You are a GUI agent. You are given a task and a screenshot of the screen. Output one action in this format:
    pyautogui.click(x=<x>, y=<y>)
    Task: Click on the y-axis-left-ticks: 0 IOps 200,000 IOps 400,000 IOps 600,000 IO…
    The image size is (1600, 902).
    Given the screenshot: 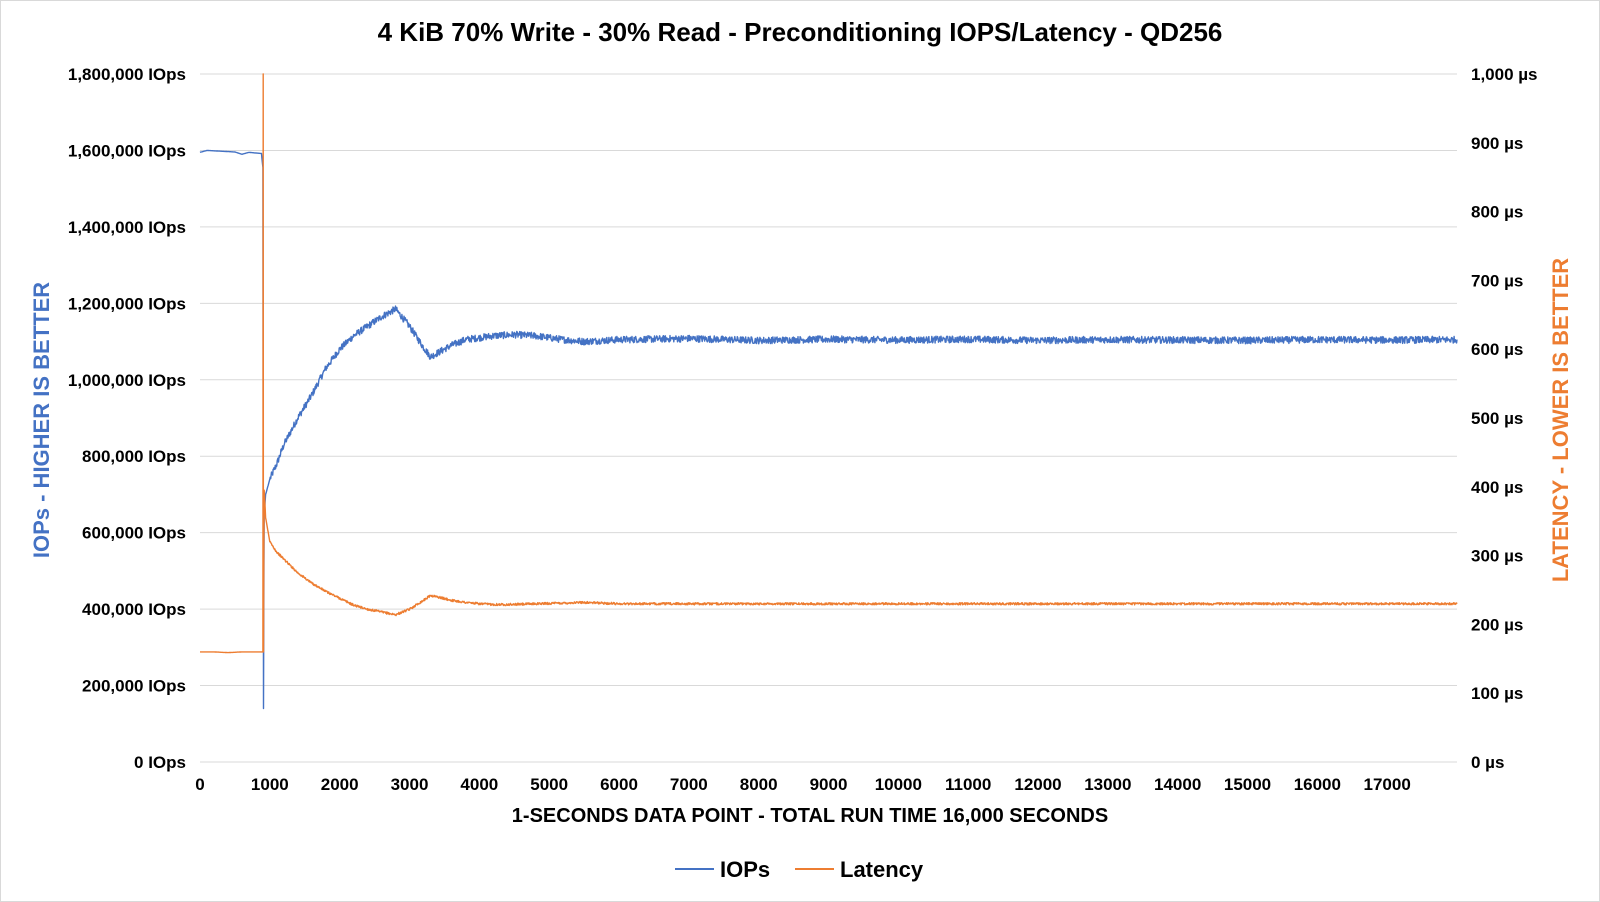 What is the action you would take?
    pyautogui.click(x=127, y=418)
    